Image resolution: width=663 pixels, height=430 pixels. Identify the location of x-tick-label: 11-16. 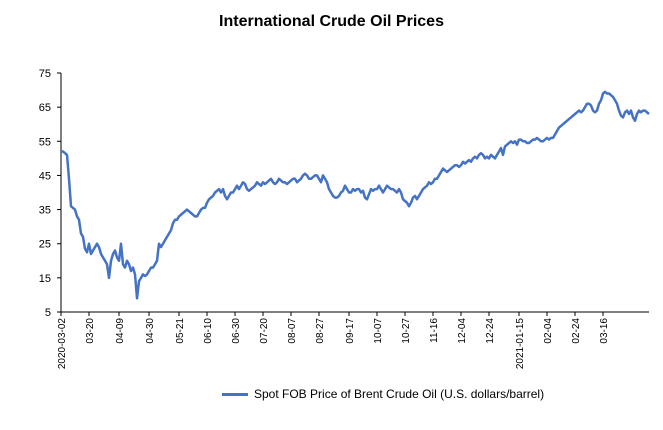
(434, 330).